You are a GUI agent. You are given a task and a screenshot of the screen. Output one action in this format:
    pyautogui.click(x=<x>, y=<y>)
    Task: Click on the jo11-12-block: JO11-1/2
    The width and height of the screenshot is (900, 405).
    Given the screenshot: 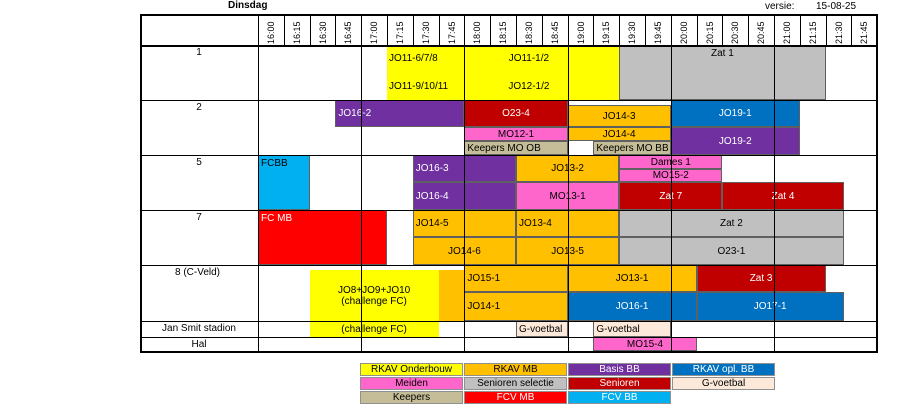 What is the action you would take?
    pyautogui.click(x=529, y=58)
    